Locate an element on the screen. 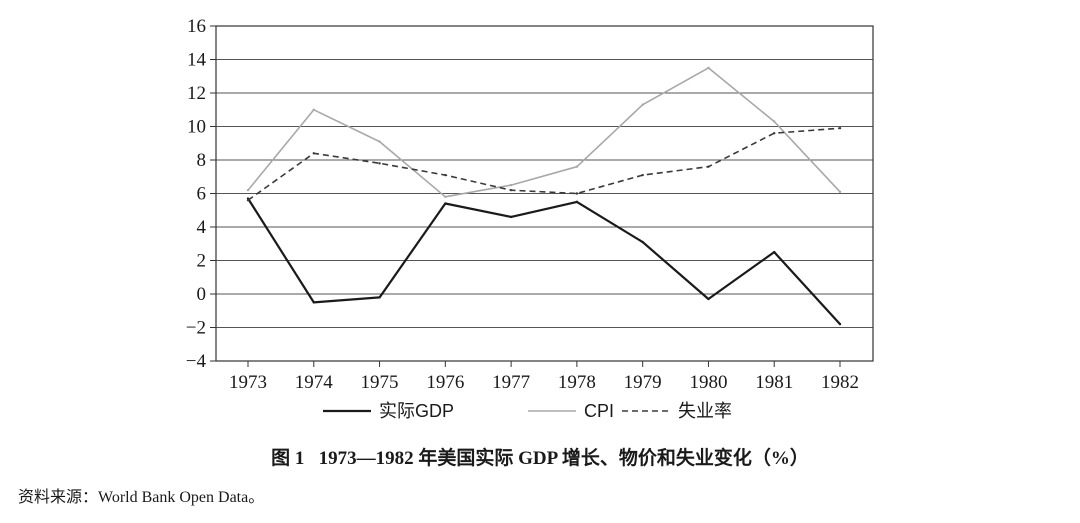 The width and height of the screenshot is (1080, 523). x-tick-label-1: 1974 is located at coordinates (314, 382).